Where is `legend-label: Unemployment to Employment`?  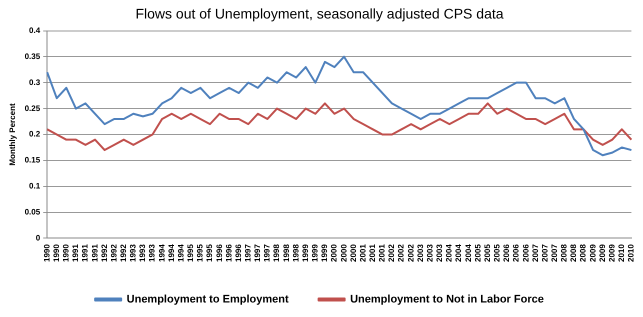 legend-label: Unemployment to Employment is located at coordinates (207, 300).